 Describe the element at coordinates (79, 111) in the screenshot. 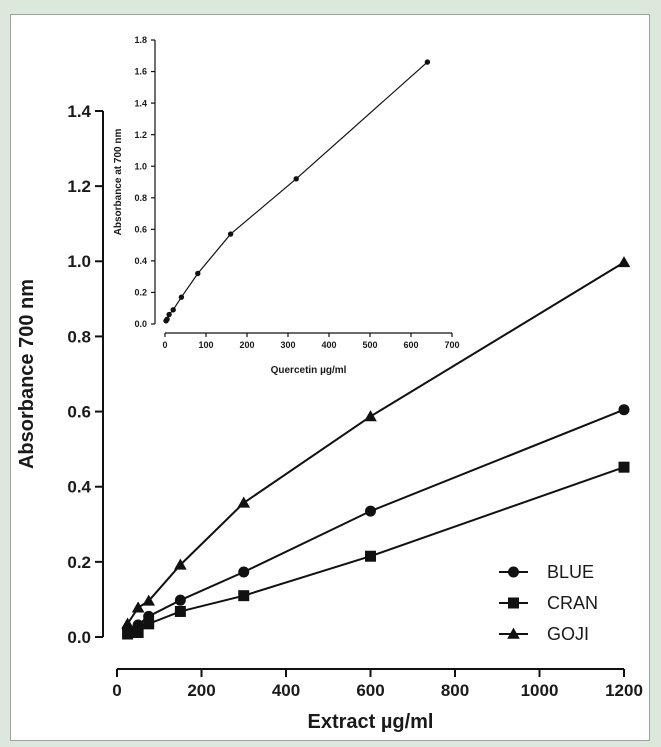

I see `main-y-tick-label: 1.4` at that location.